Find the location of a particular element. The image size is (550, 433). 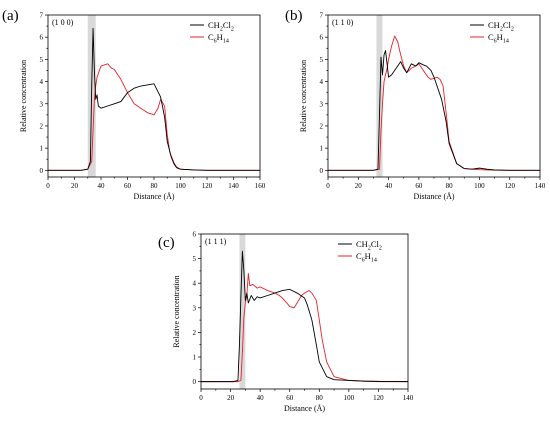

panel-label: (c) is located at coordinates (166, 243).